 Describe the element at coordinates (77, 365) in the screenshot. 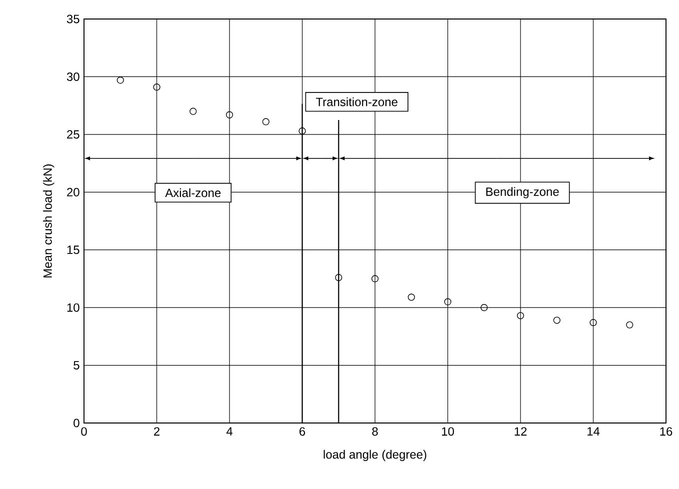

I see `y-tick-label: 5` at that location.